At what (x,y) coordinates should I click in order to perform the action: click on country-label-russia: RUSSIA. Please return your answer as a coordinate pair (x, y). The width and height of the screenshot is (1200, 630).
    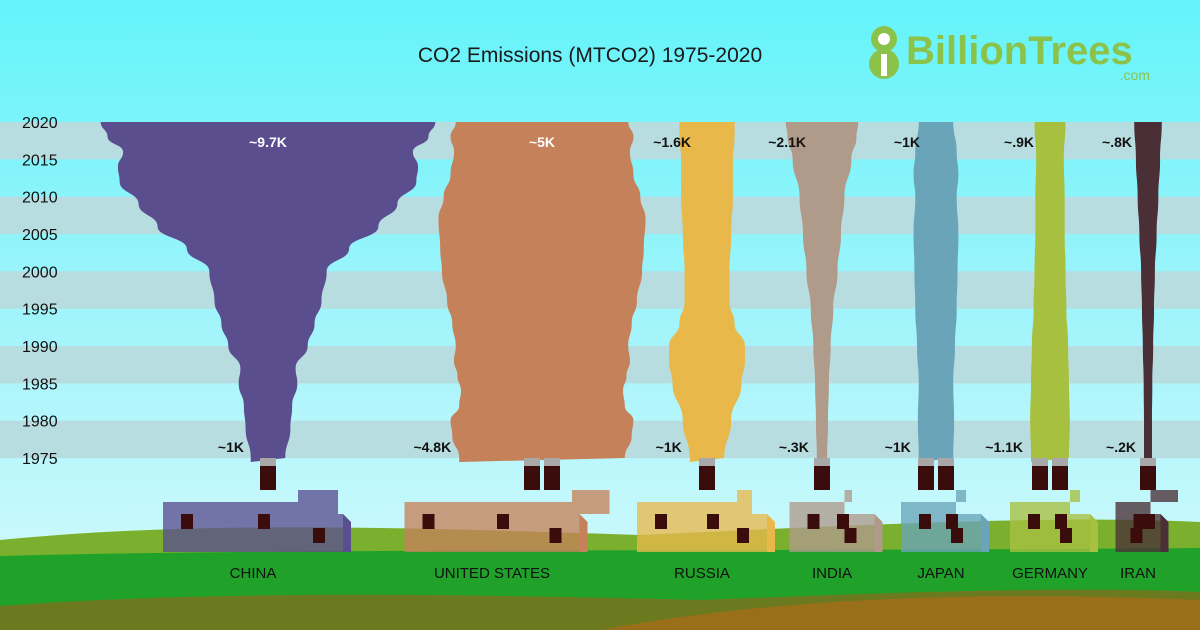
    Looking at the image, I should click on (702, 573).